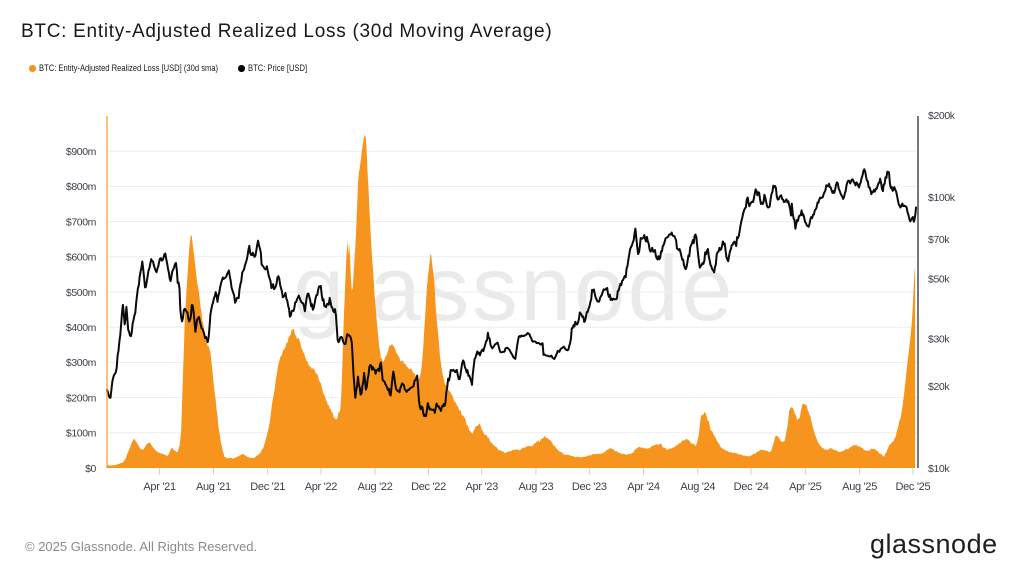 The height and width of the screenshot is (576, 1024). What do you see at coordinates (942, 198) in the screenshot?
I see `svg-text: $100k` at bounding box center [942, 198].